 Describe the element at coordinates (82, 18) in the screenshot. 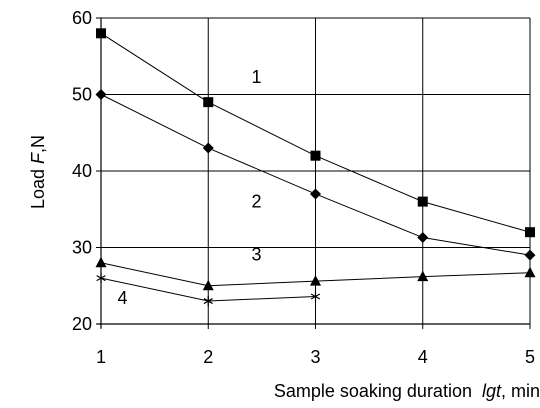

I see `y-tick-label: 60` at that location.